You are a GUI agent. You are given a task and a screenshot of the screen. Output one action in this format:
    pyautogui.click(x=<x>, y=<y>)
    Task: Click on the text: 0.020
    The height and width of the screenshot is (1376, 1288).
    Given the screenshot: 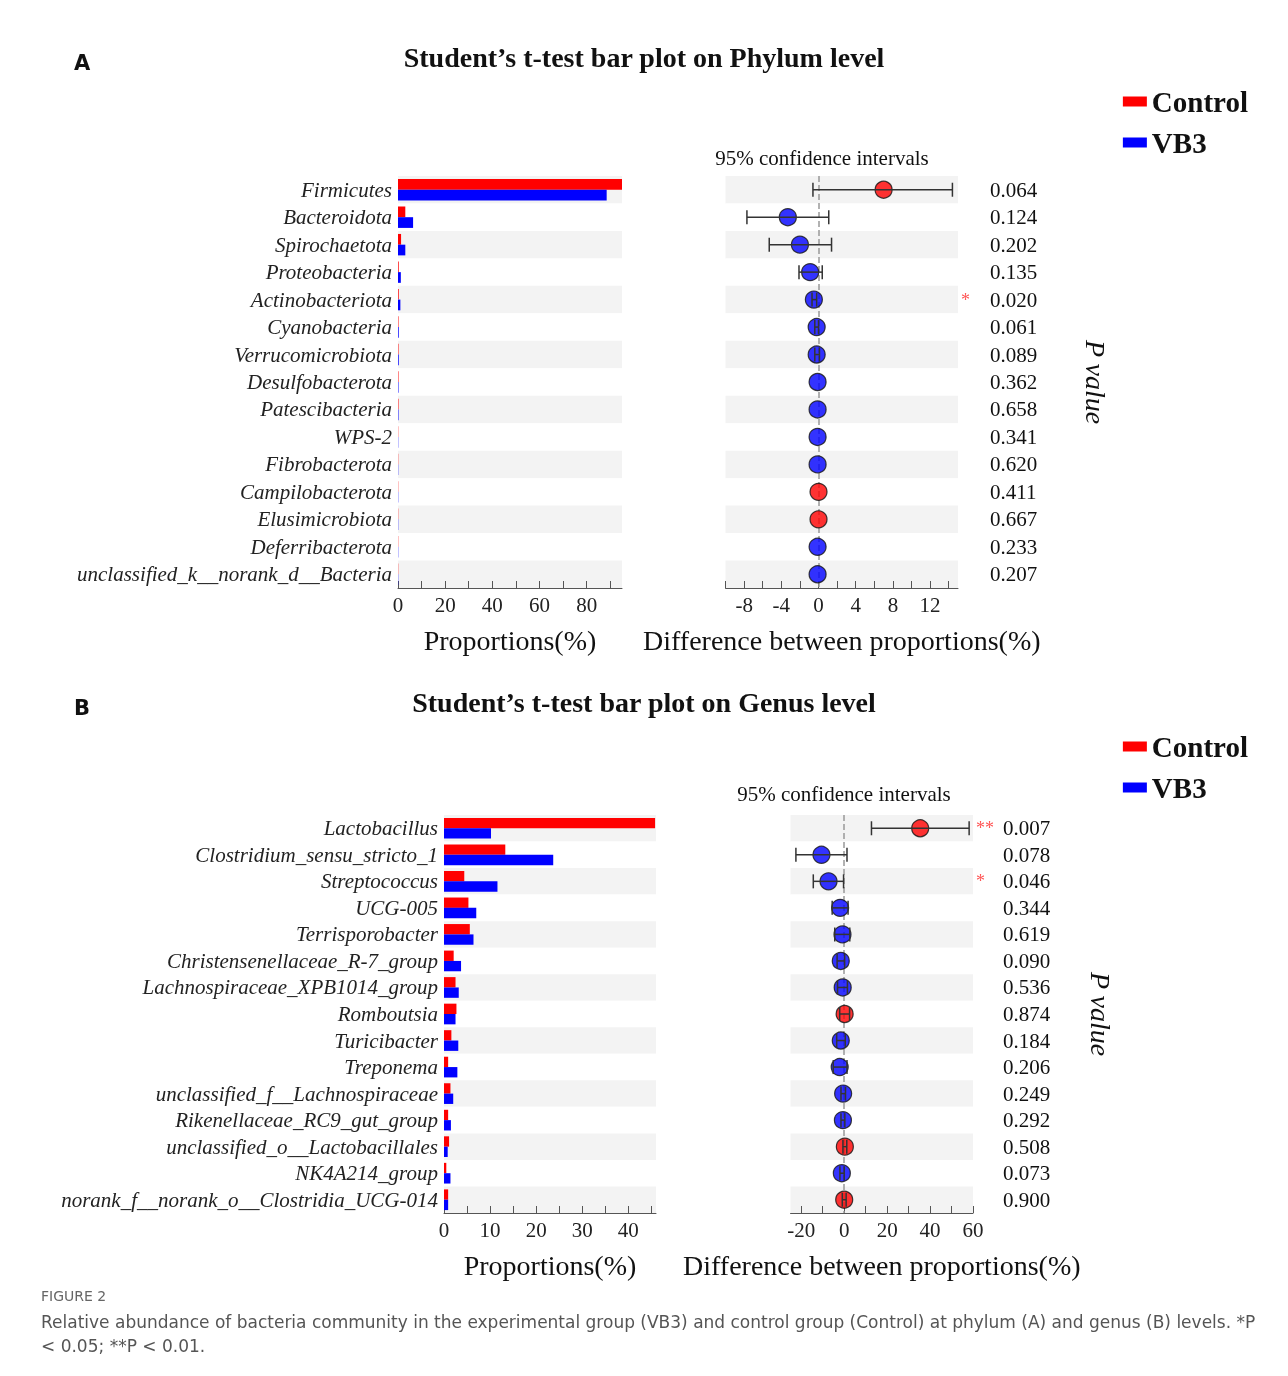 What is the action you would take?
    pyautogui.click(x=1014, y=299)
    